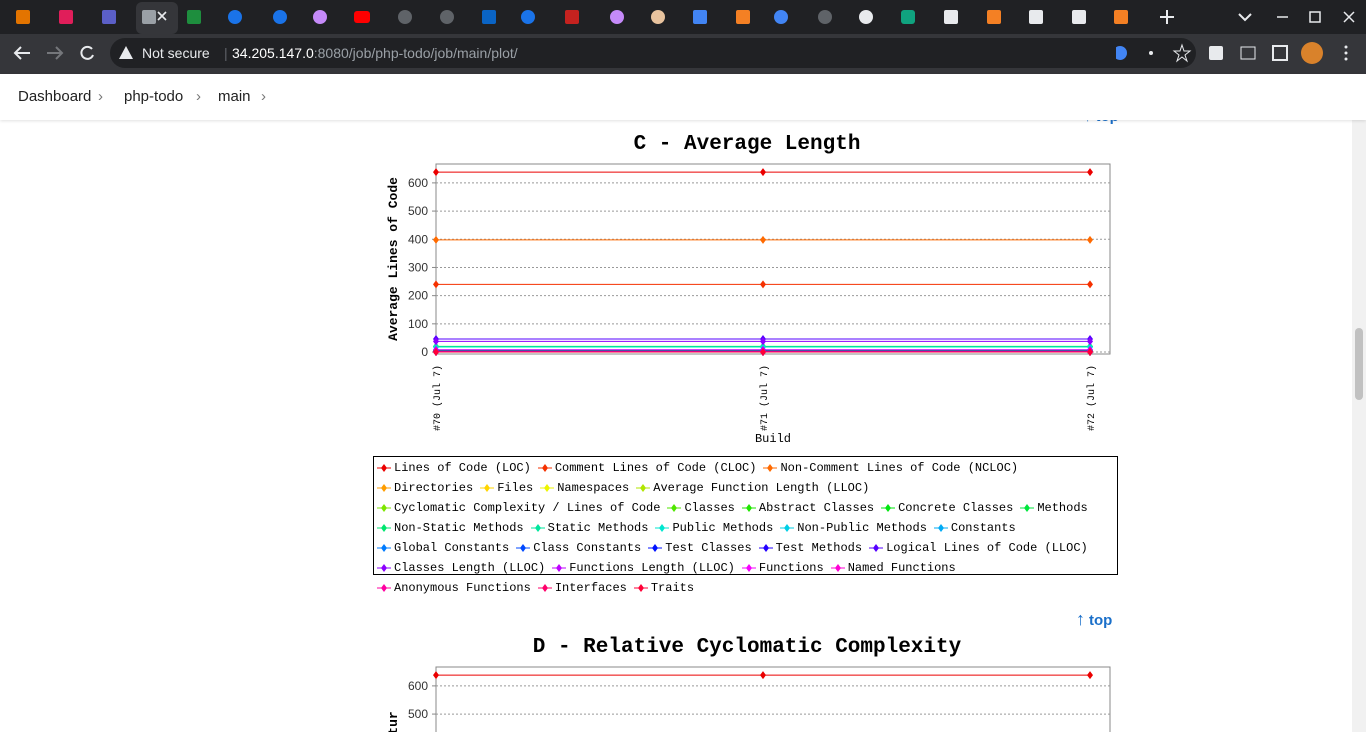 The width and height of the screenshot is (1366, 732). Describe the element at coordinates (21, 53) in the screenshot. I see `back-button` at that location.